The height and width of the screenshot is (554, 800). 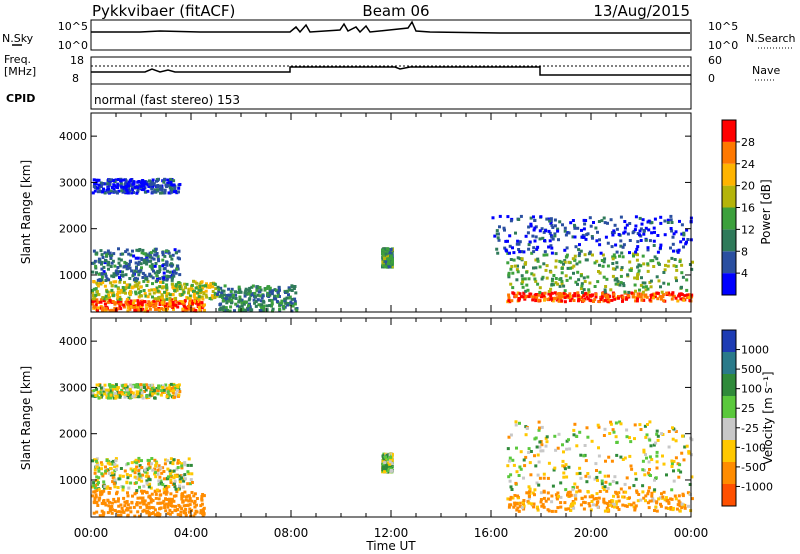 I want to click on cpid-panel: CPID normal (fast stereo) 153, so click(x=349, y=96).